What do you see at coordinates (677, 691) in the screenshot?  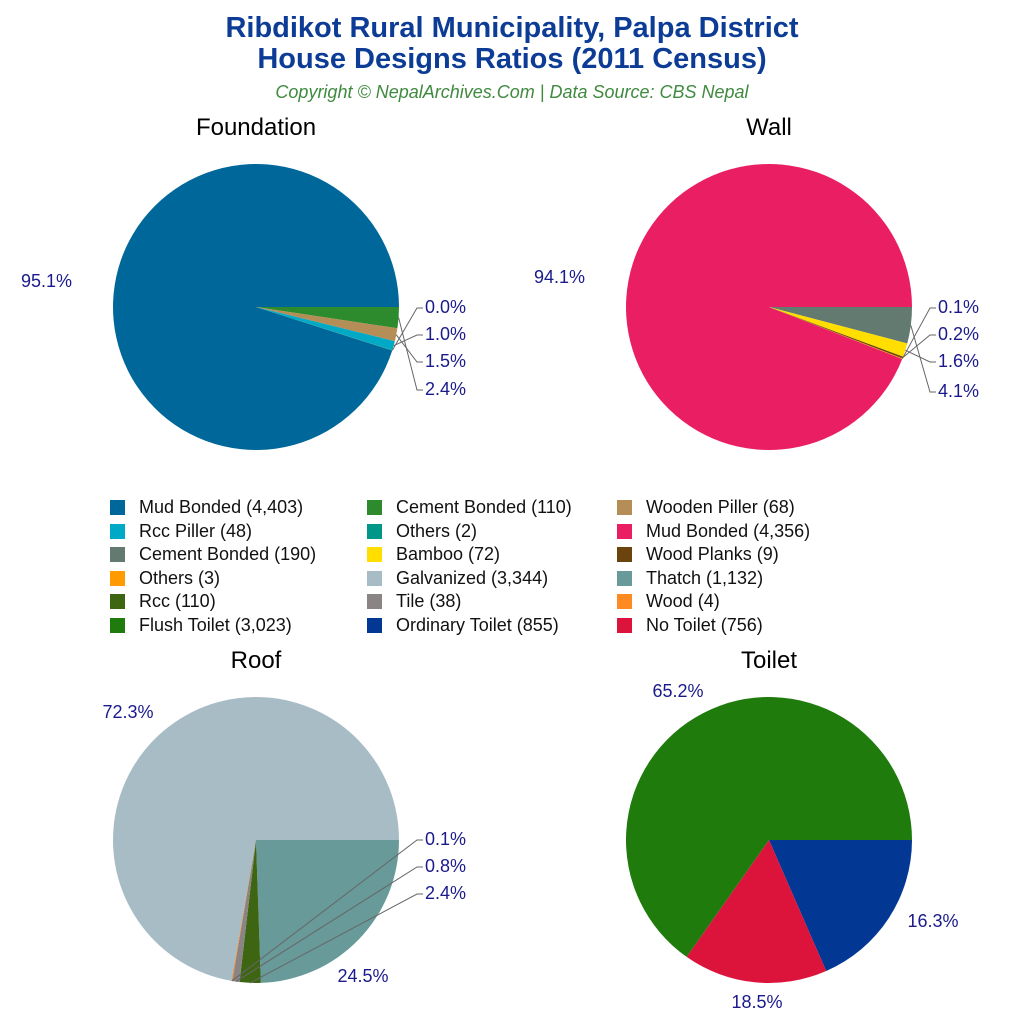 I see `percent-label: 65.2%` at bounding box center [677, 691].